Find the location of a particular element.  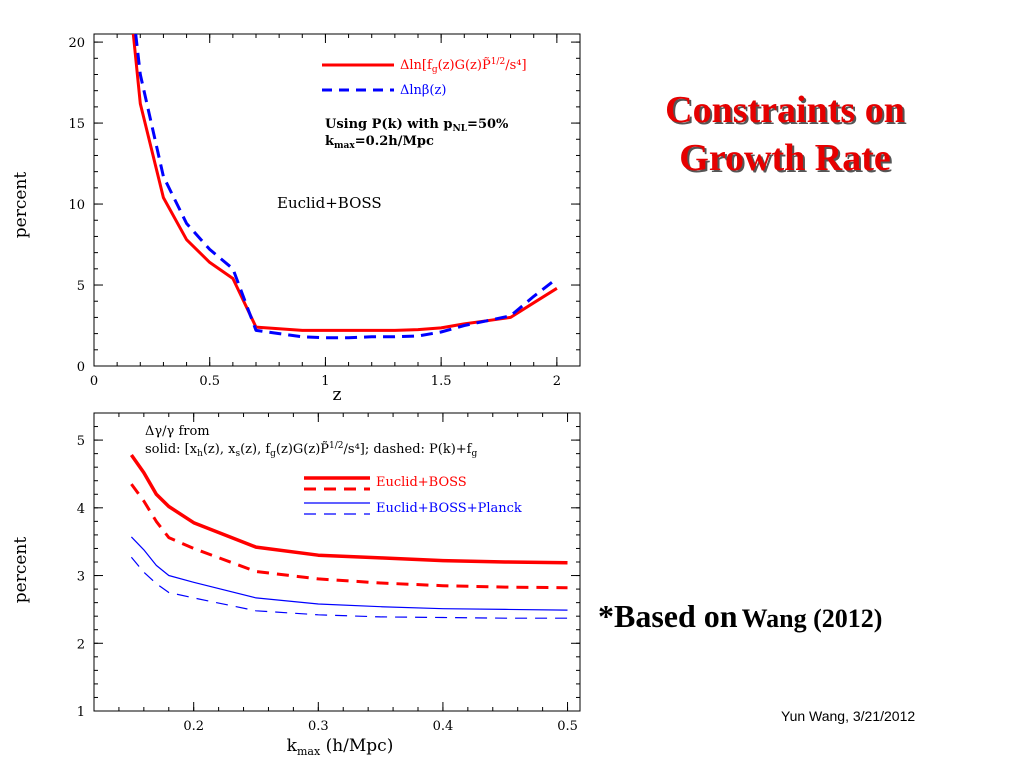

y-tick-label: 15 is located at coordinates (76, 124).